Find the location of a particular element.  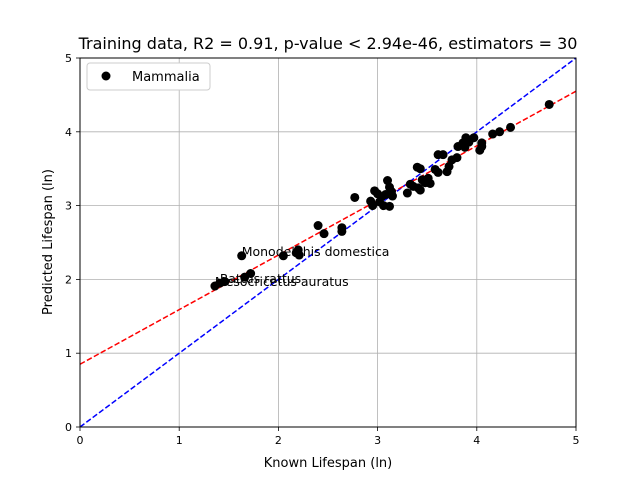

legend: Mammalia is located at coordinates (148, 76).